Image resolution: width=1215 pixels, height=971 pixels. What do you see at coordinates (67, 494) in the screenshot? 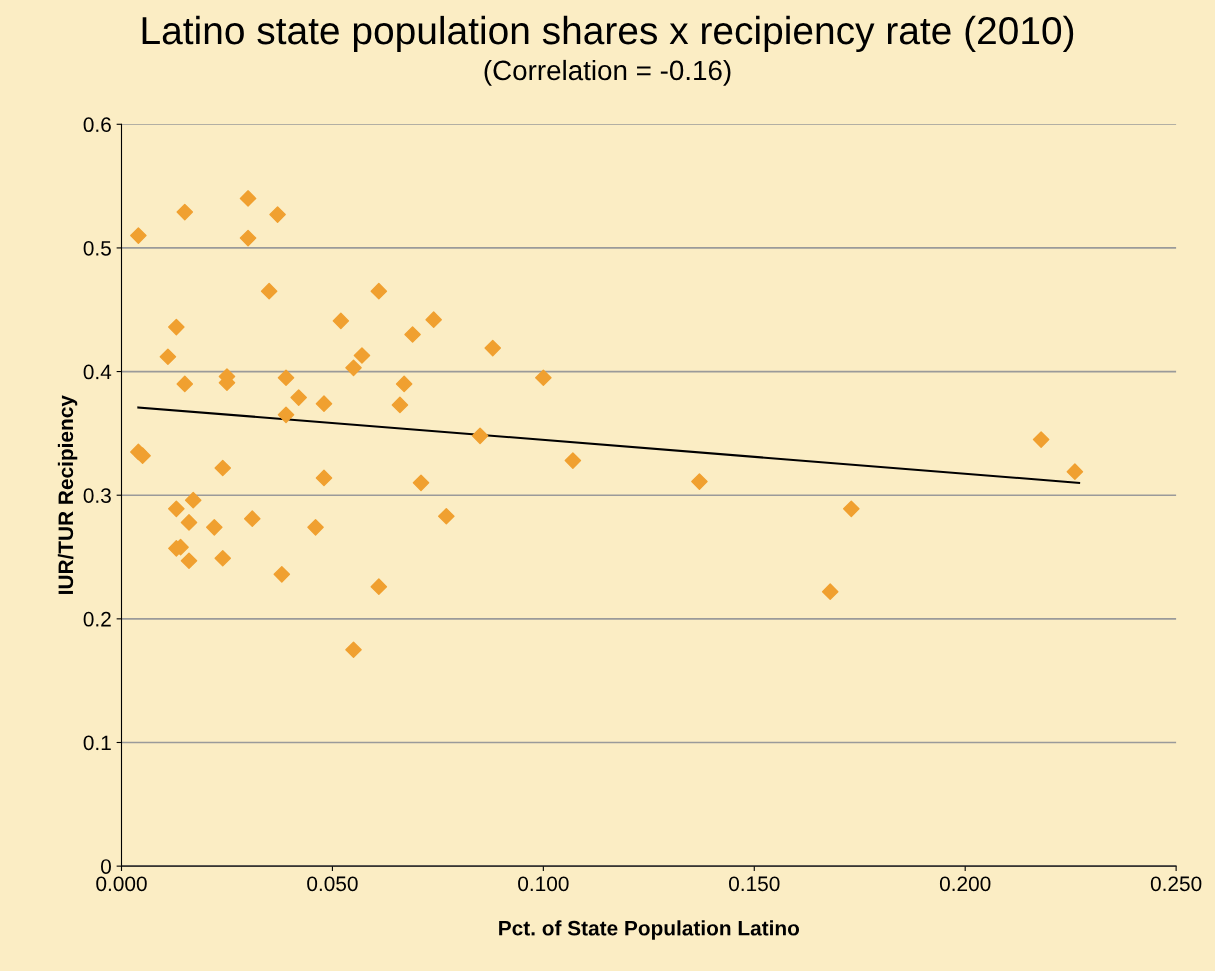
I see `y-axis-title: IUR/TUR Recipiency` at bounding box center [67, 494].